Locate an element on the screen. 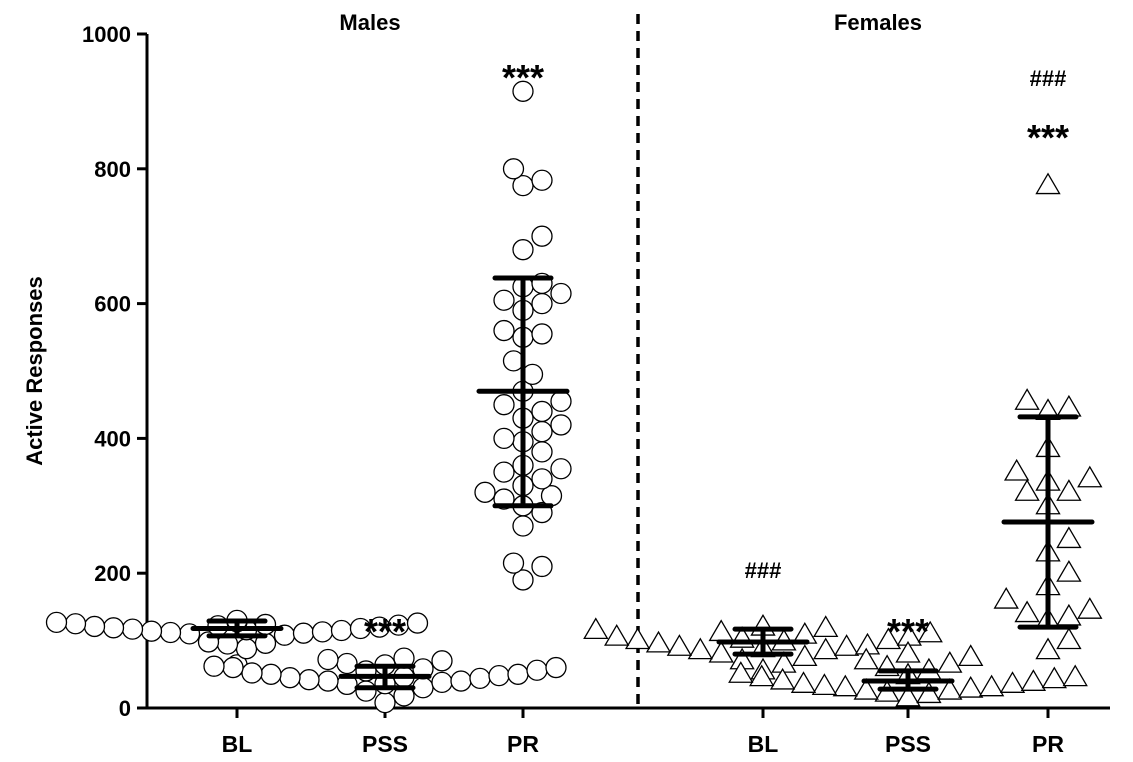 The height and width of the screenshot is (762, 1133). y-axis-title: Active Responses is located at coordinates (34, 371).